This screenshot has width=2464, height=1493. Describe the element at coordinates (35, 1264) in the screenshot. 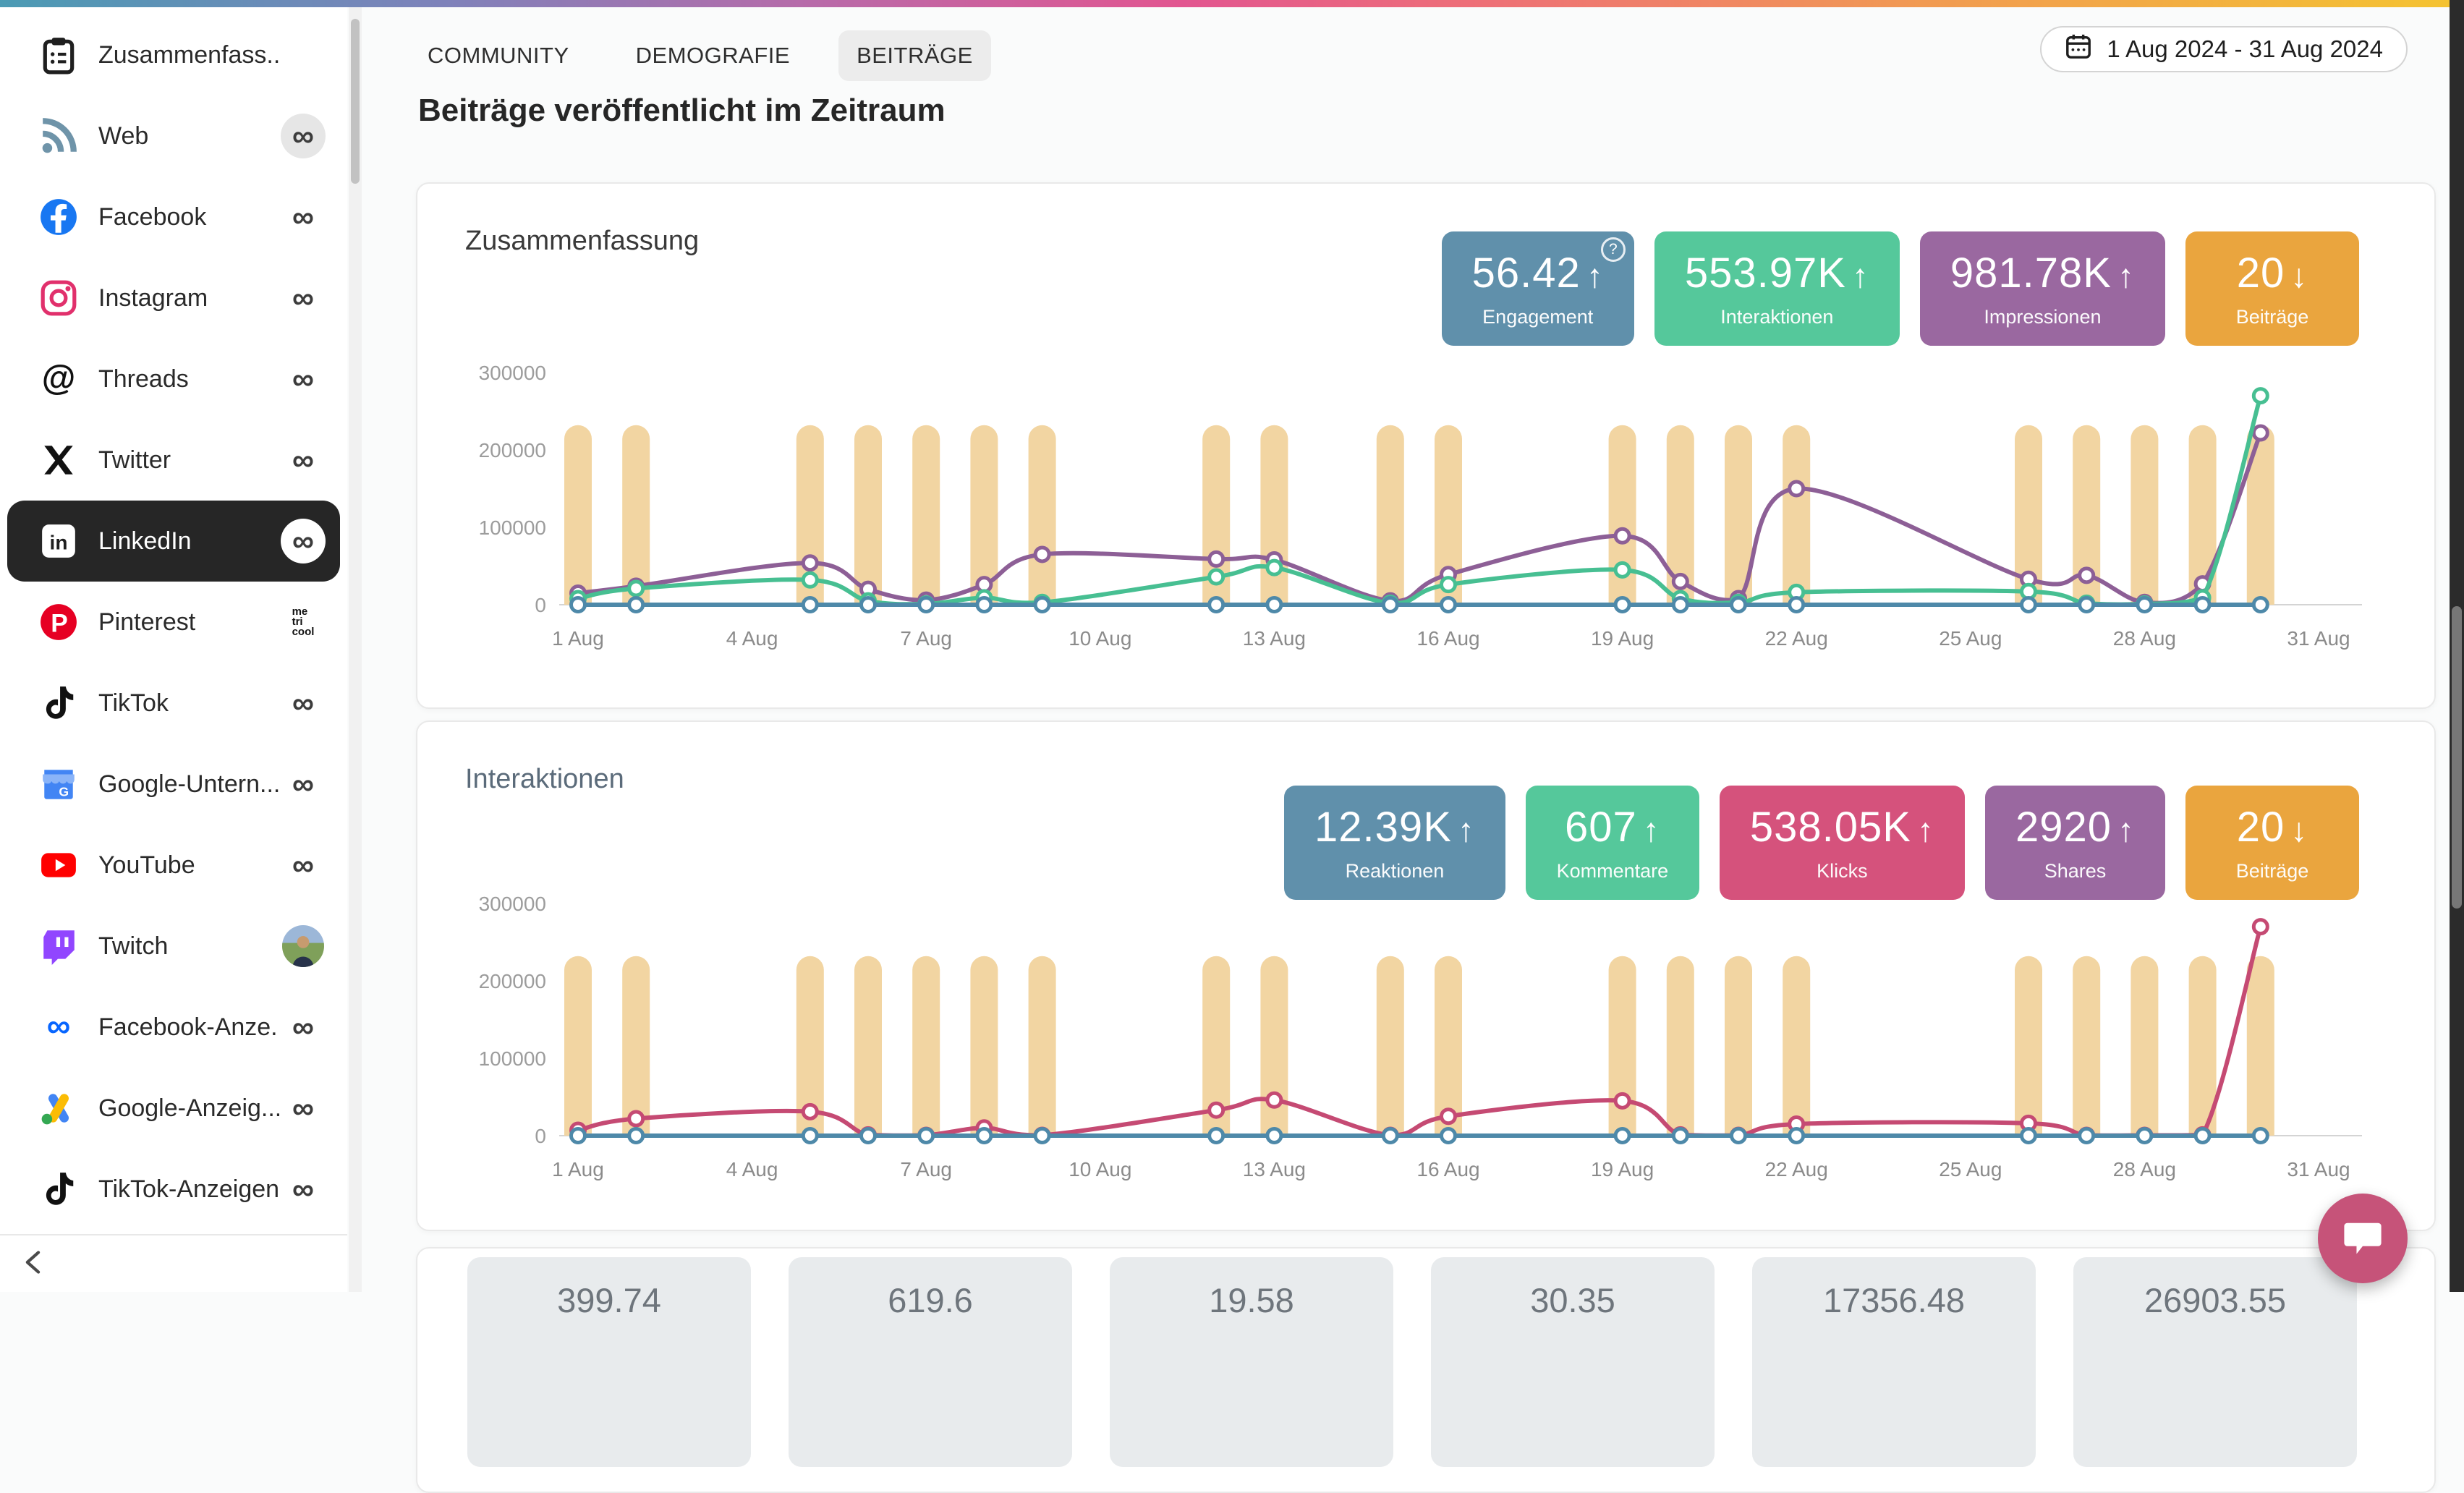

I see `sidebar-collapse-button` at that location.